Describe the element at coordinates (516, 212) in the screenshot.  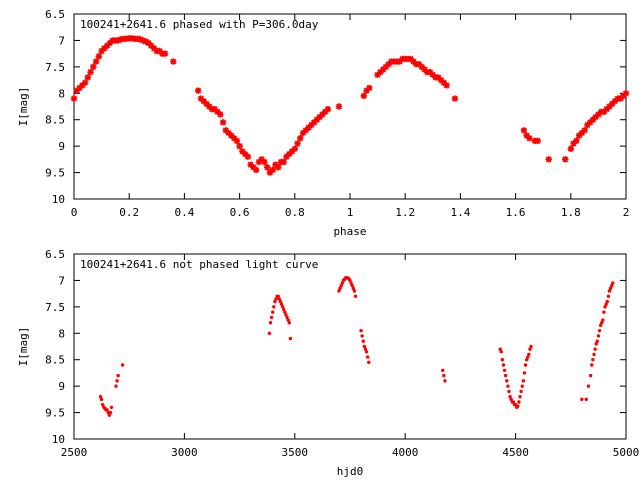
I see `chart1-x-tick-label: 1.6` at that location.